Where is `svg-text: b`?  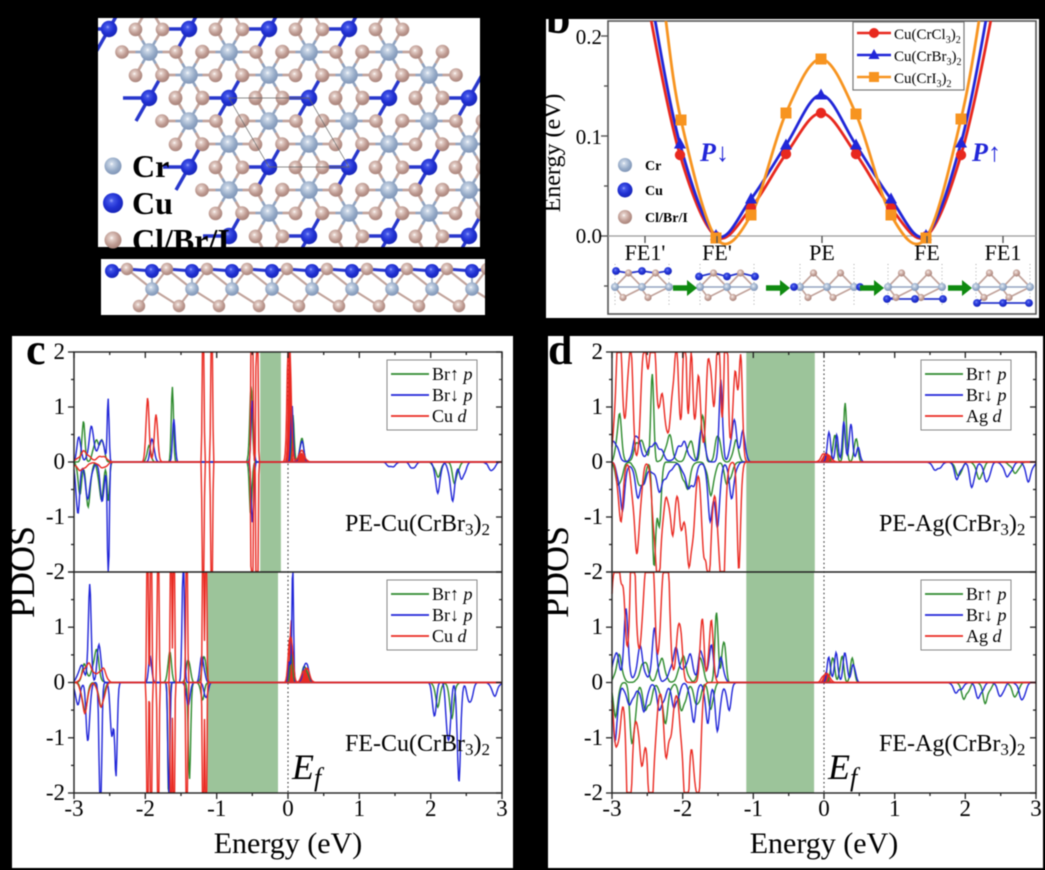 svg-text: b is located at coordinates (558, 21).